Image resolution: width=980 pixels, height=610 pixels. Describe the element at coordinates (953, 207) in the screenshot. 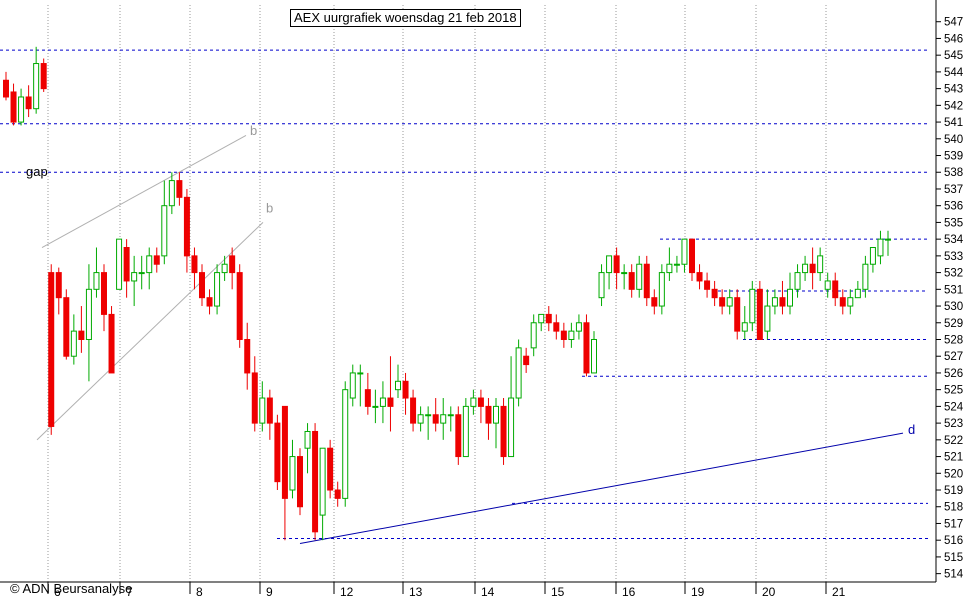

I see `y-tick-label: 536` at that location.